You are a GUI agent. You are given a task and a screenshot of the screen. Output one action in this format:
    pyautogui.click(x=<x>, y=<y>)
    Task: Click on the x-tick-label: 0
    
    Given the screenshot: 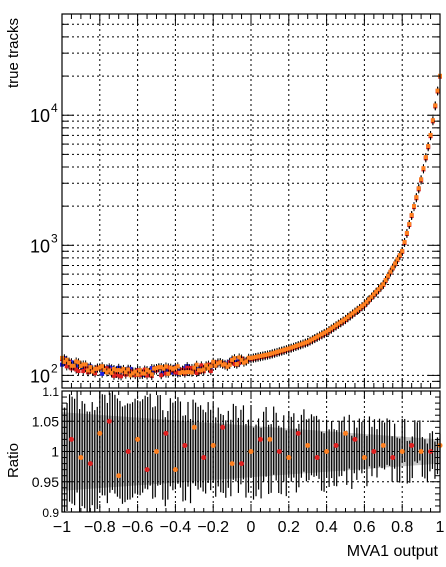 What is the action you would take?
    pyautogui.click(x=251, y=527)
    